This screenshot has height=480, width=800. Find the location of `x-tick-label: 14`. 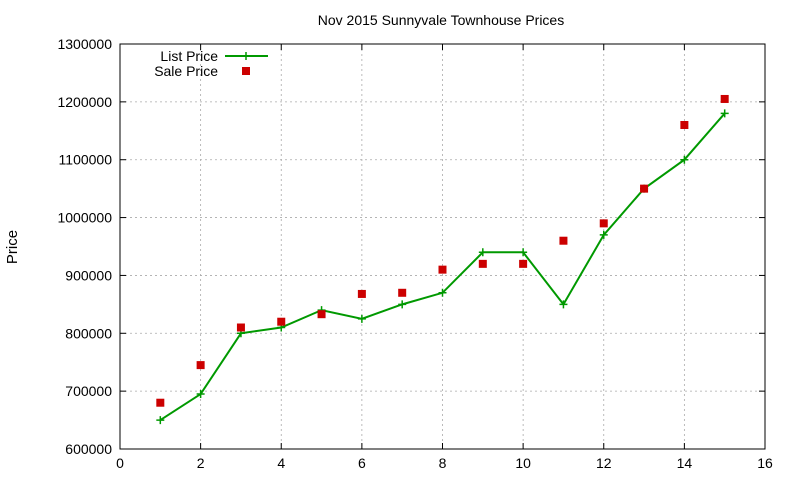

x-tick-label: 14 is located at coordinates (685, 463).